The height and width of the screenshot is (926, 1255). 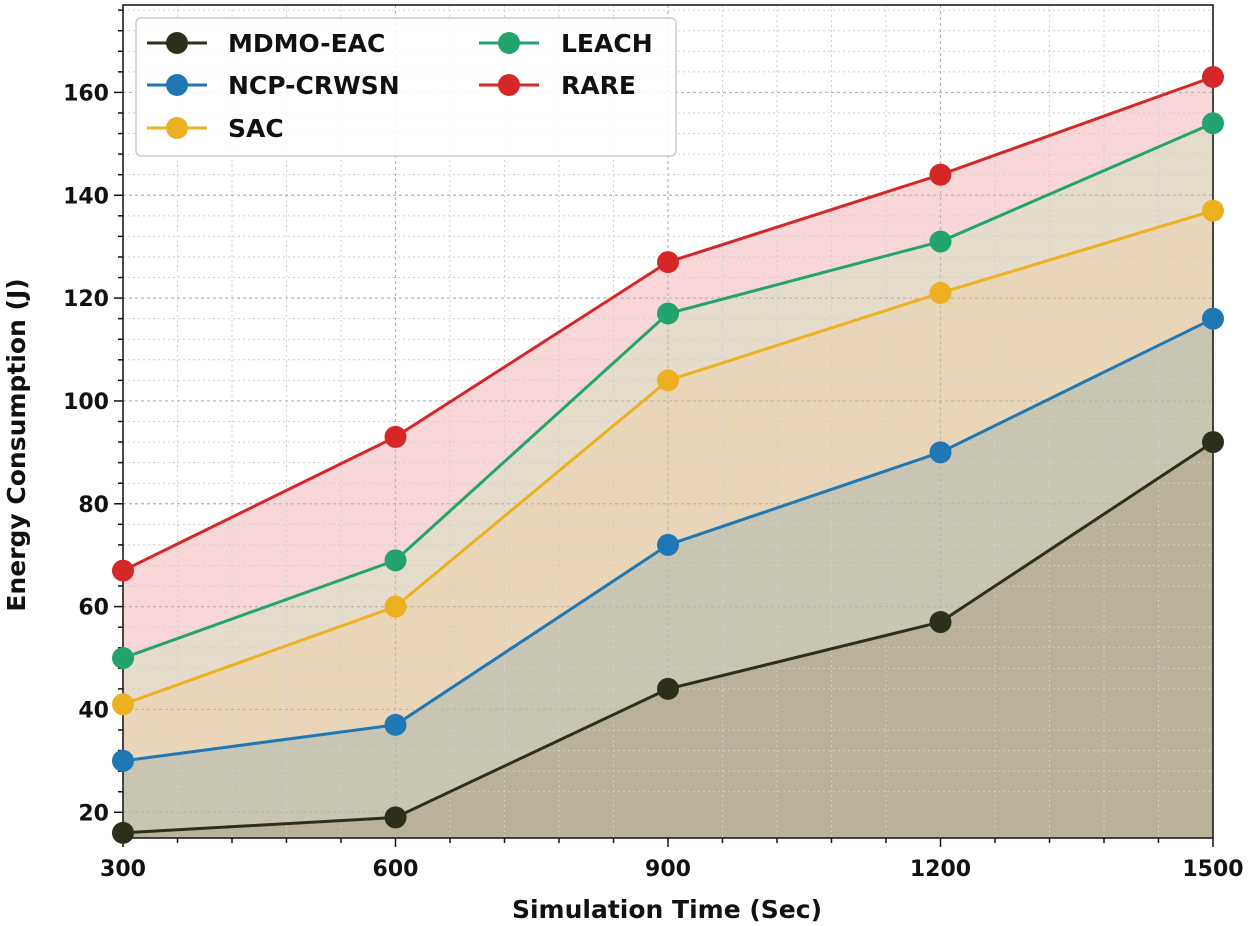 I want to click on legend-label: LEACH, so click(x=607, y=43).